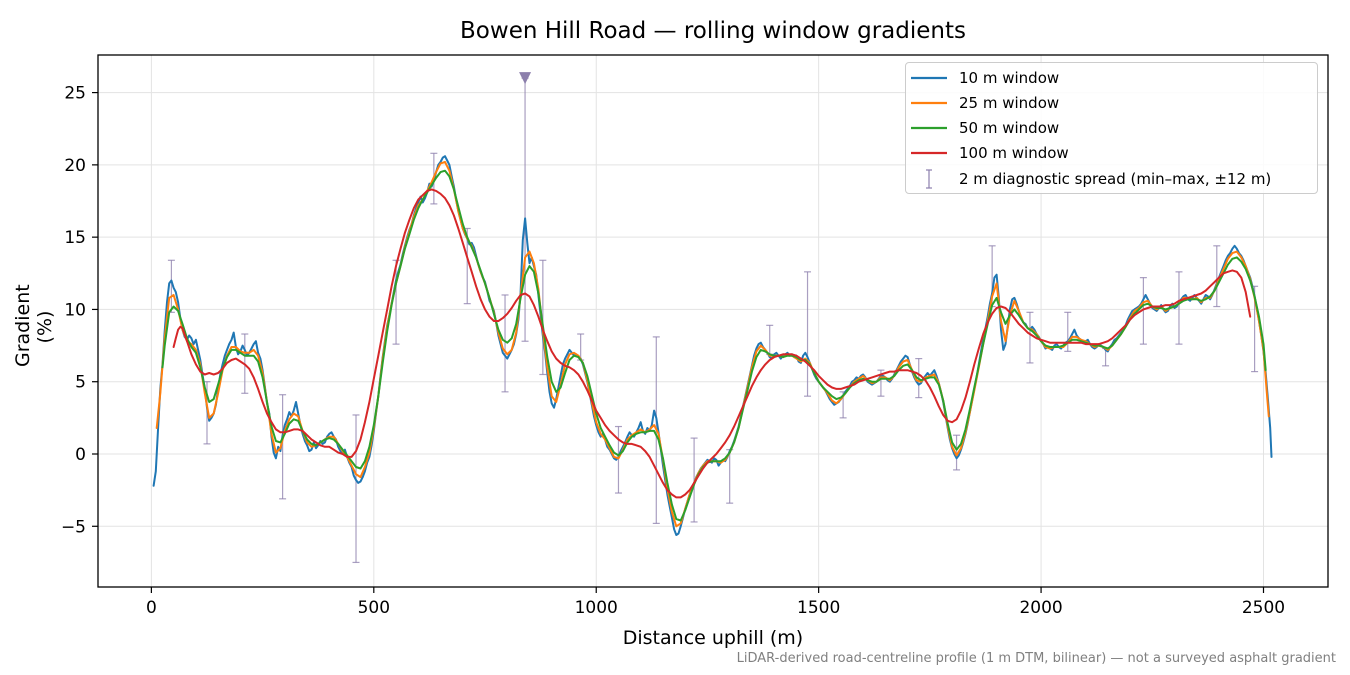  I want to click on peak-marker-triangle, so click(525, 78).